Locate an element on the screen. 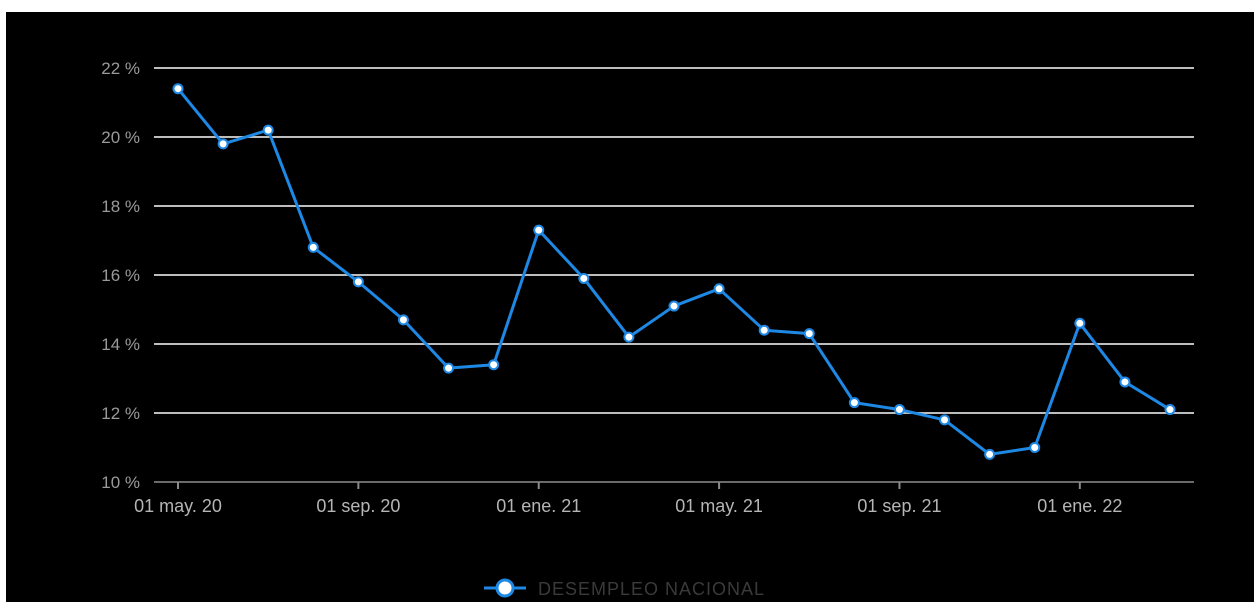  legend-marker is located at coordinates (505, 588).